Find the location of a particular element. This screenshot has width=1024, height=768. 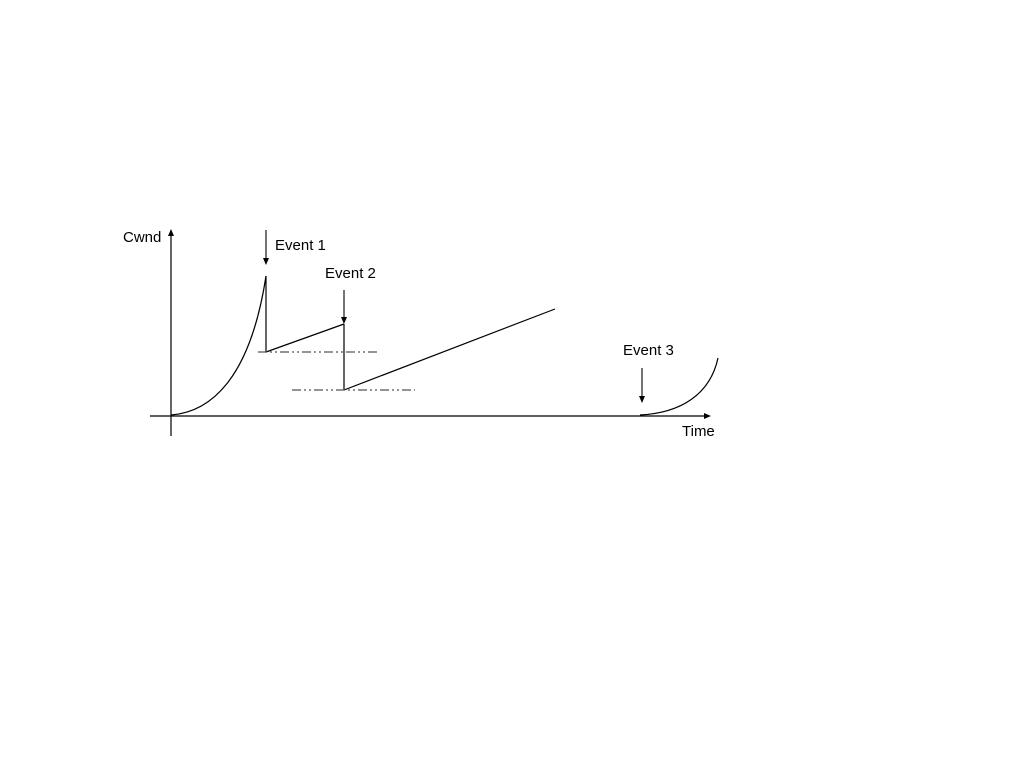

event-2-marker: Event 2 is located at coordinates (350, 294).